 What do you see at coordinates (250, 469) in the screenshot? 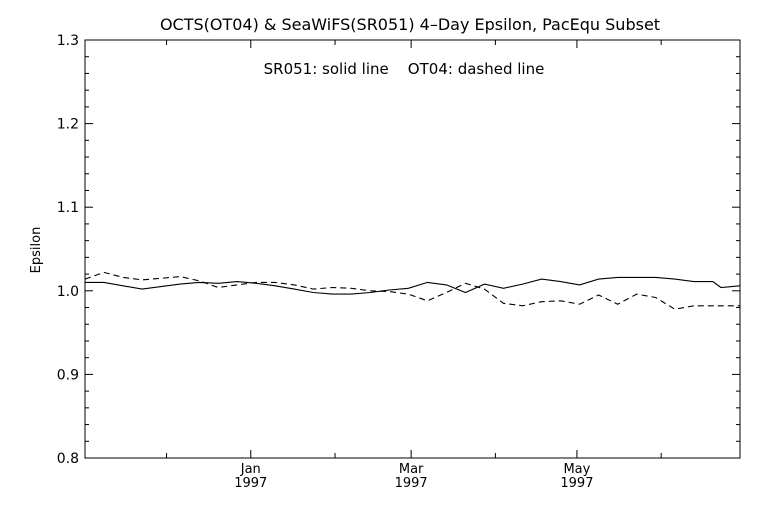
I see `x-tick-label-month: Jan` at bounding box center [250, 469].